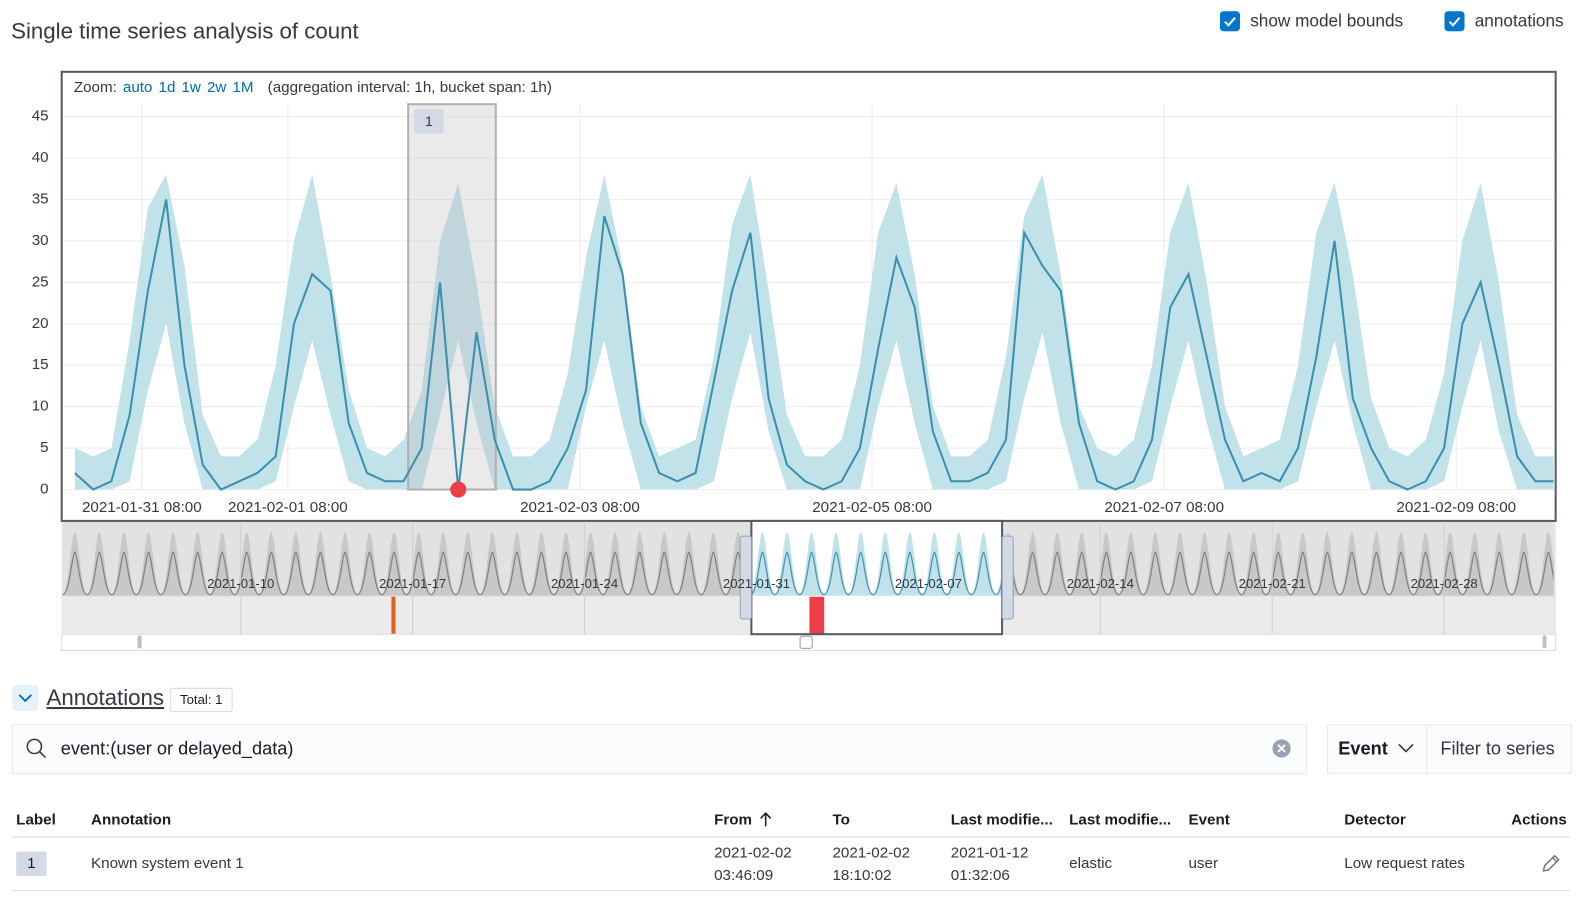  I want to click on y-tick-label: 35, so click(40, 198).